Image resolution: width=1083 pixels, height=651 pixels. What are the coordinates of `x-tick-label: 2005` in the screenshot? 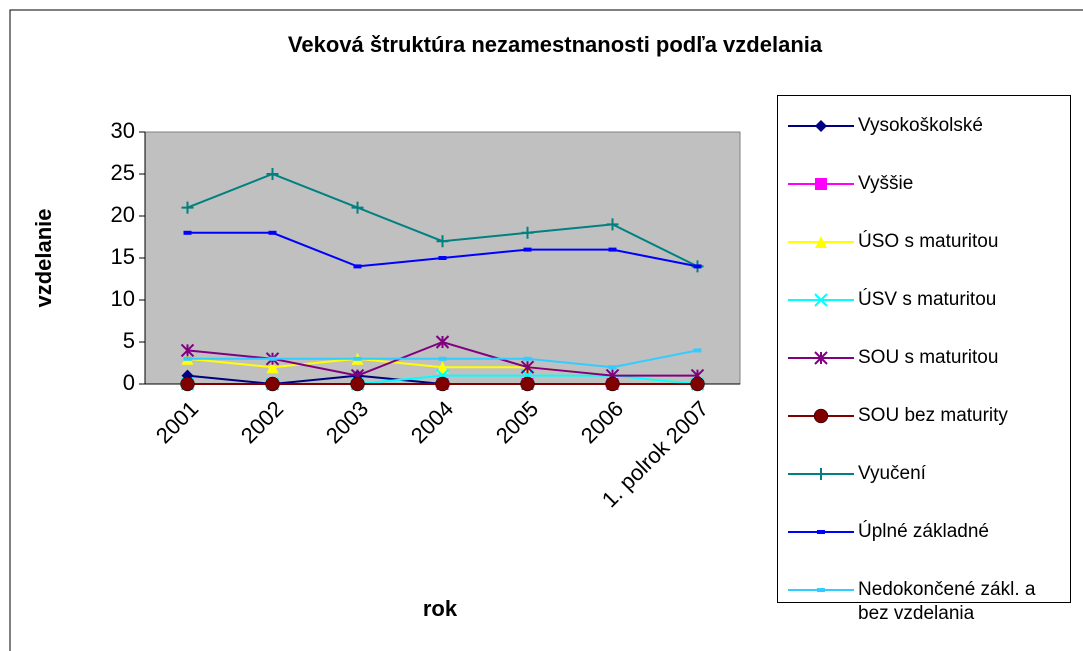 It's located at (517, 422).